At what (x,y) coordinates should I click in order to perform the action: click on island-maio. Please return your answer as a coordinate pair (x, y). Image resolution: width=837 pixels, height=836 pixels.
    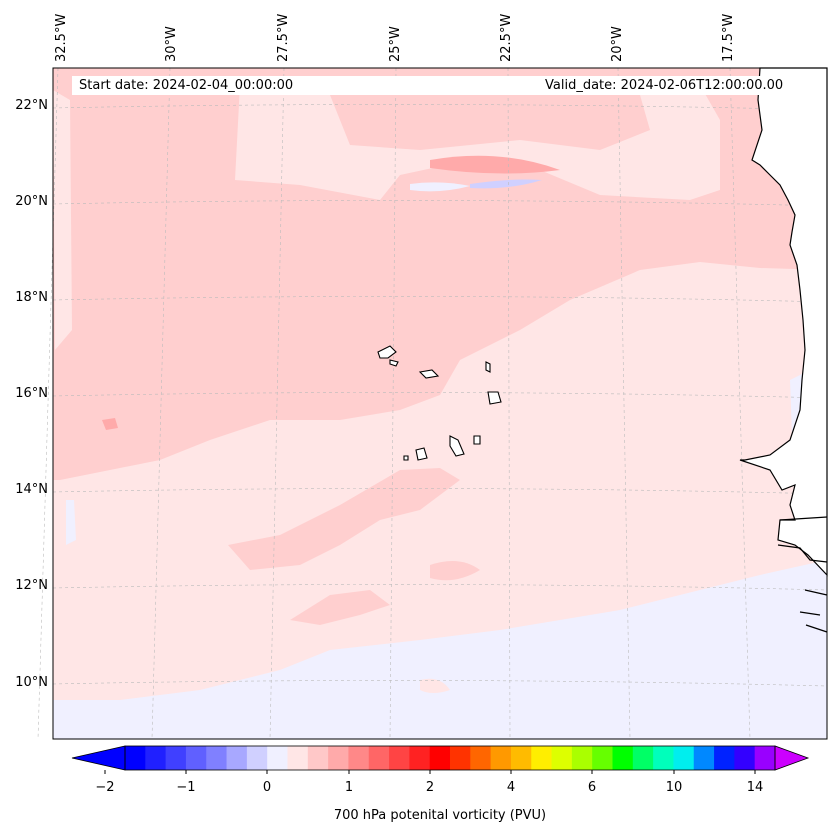
    Looking at the image, I should click on (477, 440).